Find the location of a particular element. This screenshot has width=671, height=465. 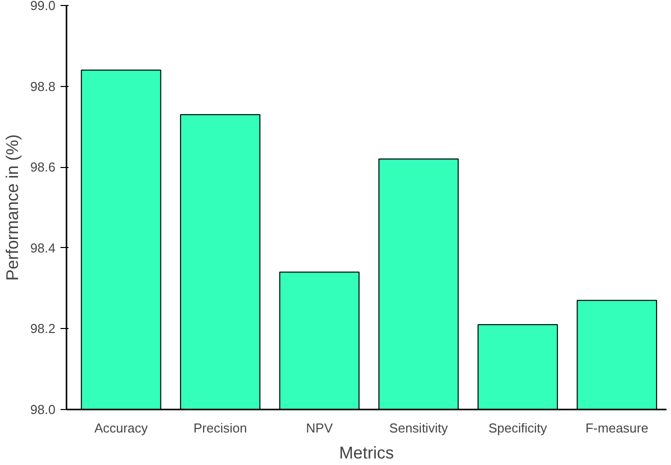

y-tick-label: 98.6 is located at coordinates (43, 167).